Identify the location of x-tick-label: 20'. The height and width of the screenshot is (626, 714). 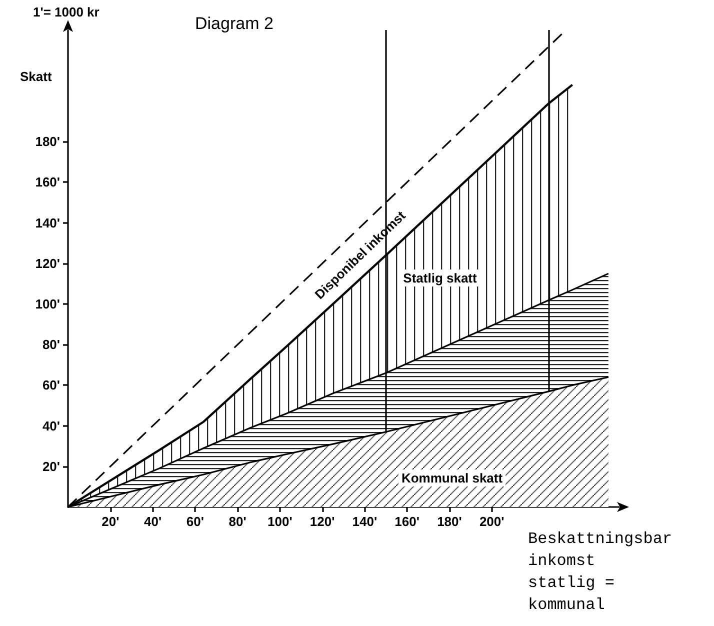
(111, 521).